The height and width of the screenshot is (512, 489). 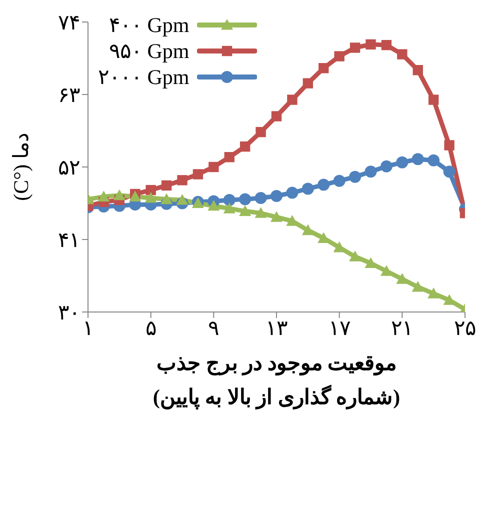 What do you see at coordinates (69, 167) in the screenshot?
I see `y-tick-label: ۵۲` at bounding box center [69, 167].